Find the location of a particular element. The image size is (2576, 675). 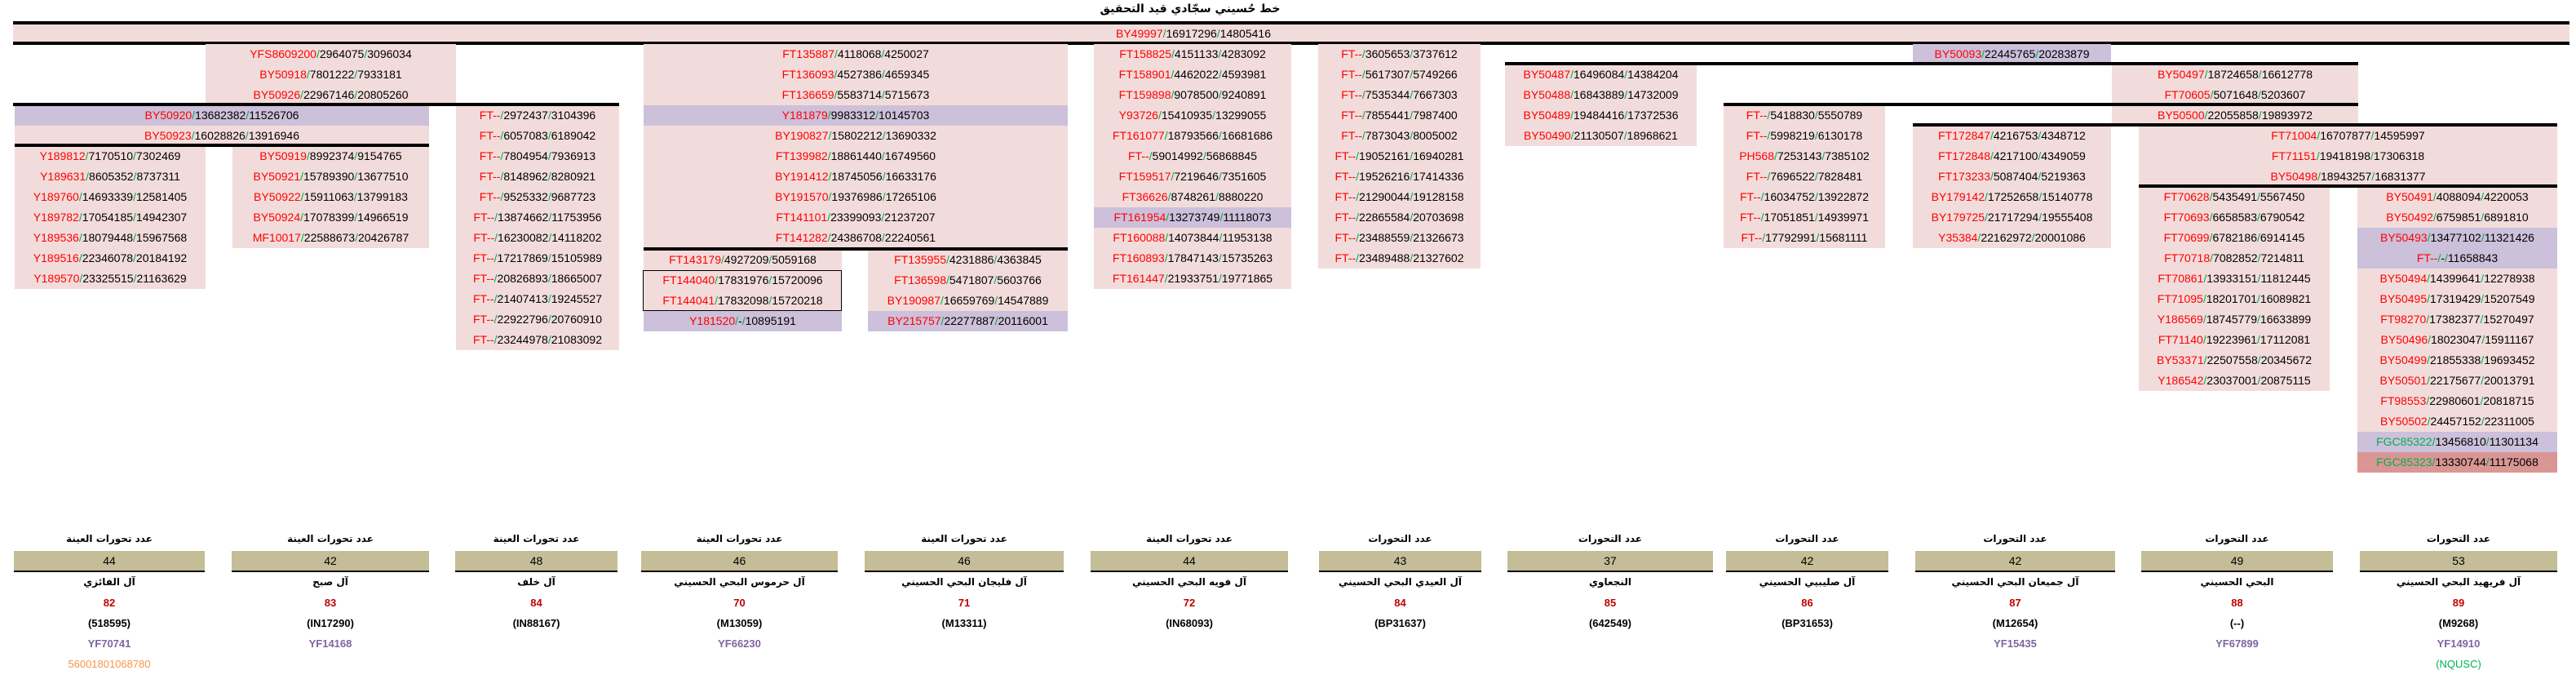

snp-row: BY50496/18023047/15911167 is located at coordinates (2457, 340).